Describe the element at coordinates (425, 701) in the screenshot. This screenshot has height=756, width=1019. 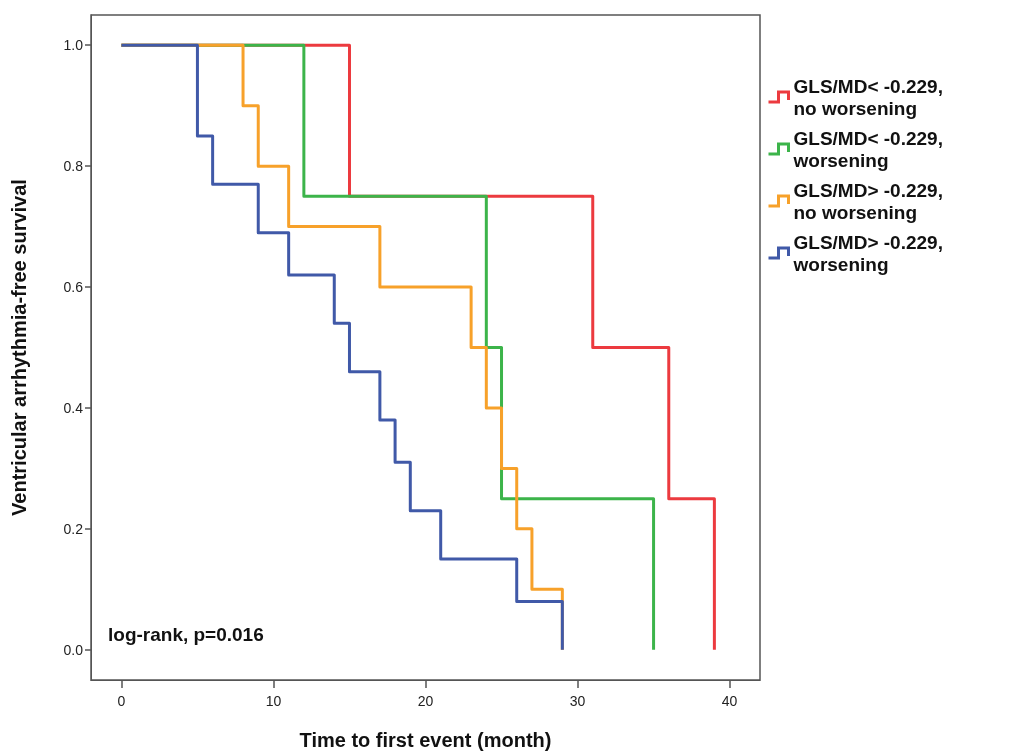
I see `x-tick-label: 20` at that location.